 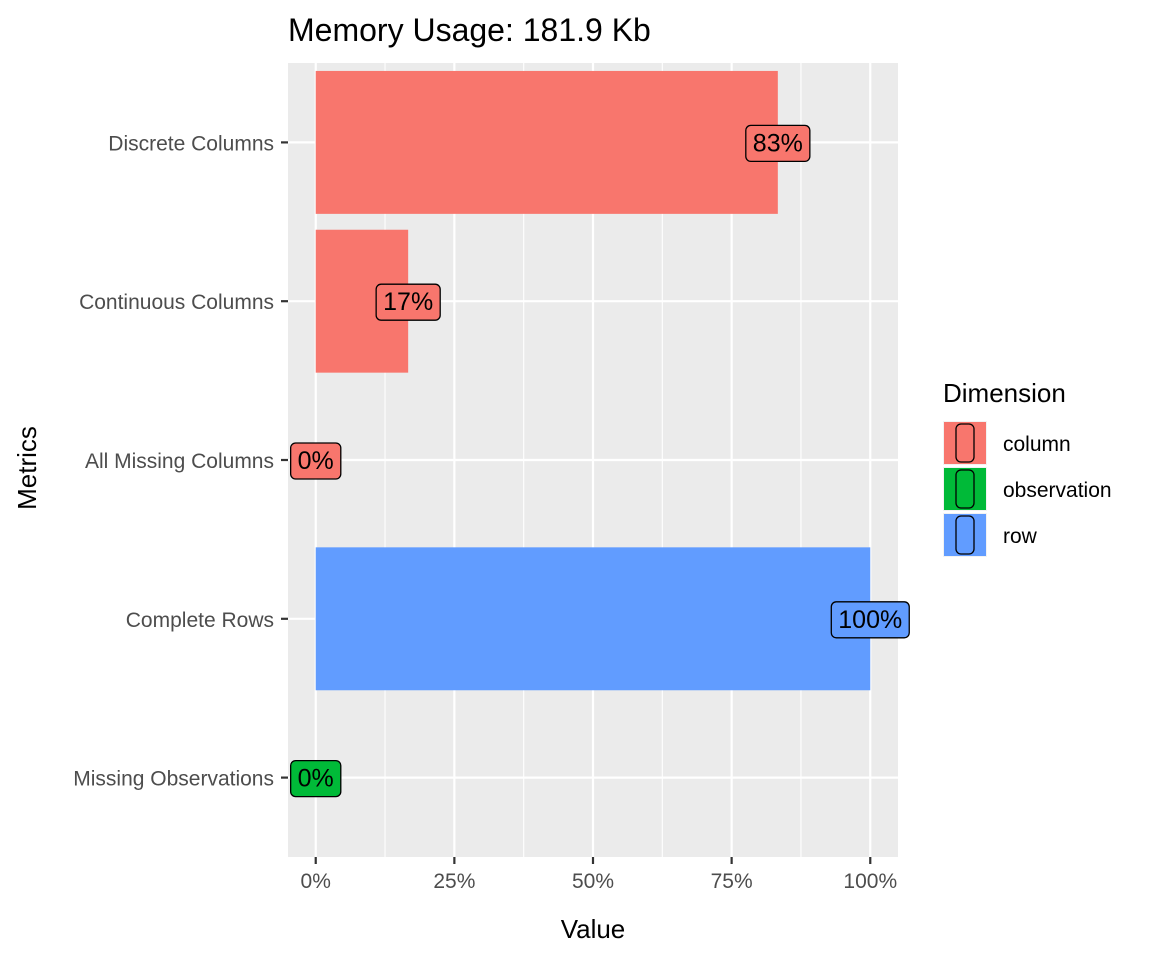 I want to click on chart-title: Memory Usage: 181.9 Kb, so click(x=469, y=30).